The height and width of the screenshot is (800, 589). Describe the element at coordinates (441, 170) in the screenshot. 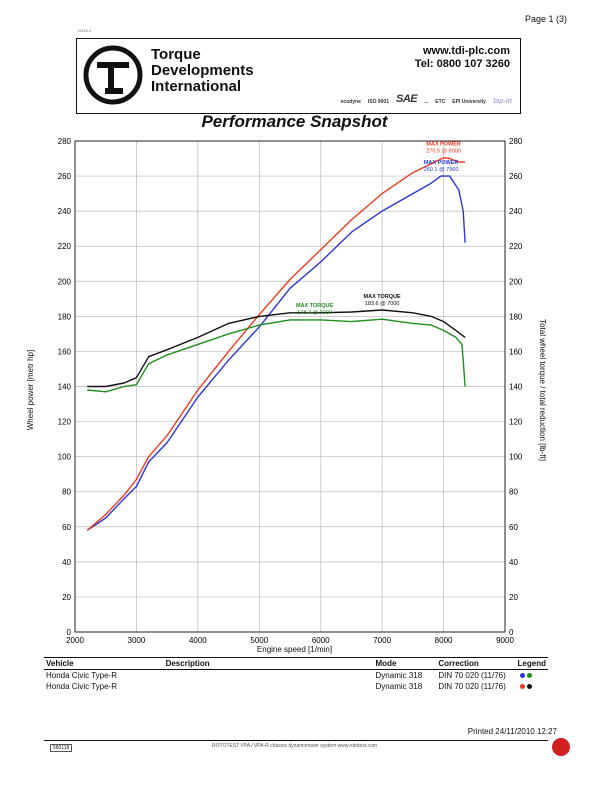

I see `annotation-value: 260.1 @ 7960` at that location.